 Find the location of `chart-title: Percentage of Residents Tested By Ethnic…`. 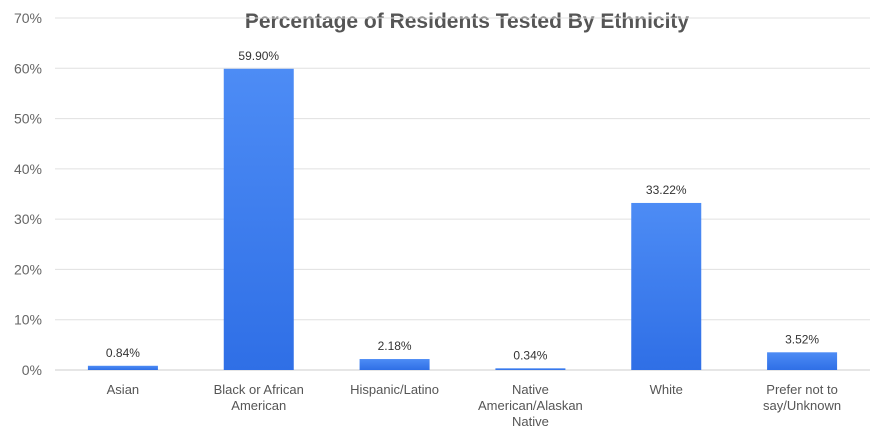

chart-title: Percentage of Residents Tested By Ethnic… is located at coordinates (467, 21).